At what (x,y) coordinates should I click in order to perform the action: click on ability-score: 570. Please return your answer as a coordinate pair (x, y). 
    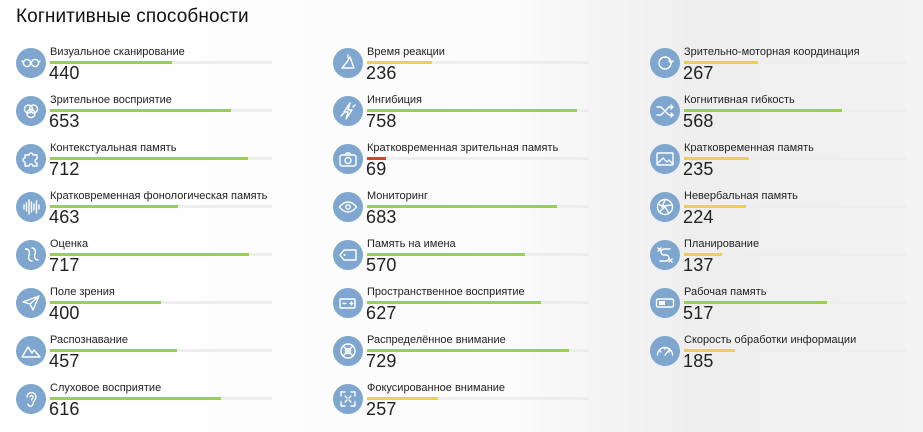
    Looking at the image, I should click on (381, 265).